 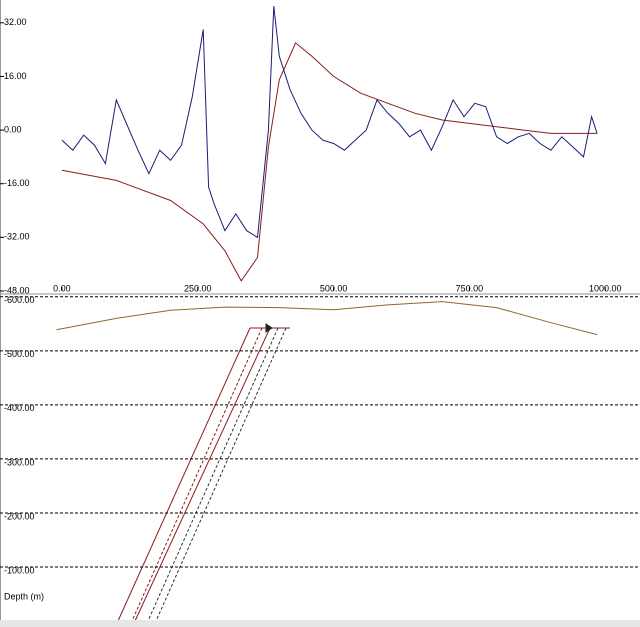 I want to click on x-tick-label: 250.00, so click(x=198, y=288).